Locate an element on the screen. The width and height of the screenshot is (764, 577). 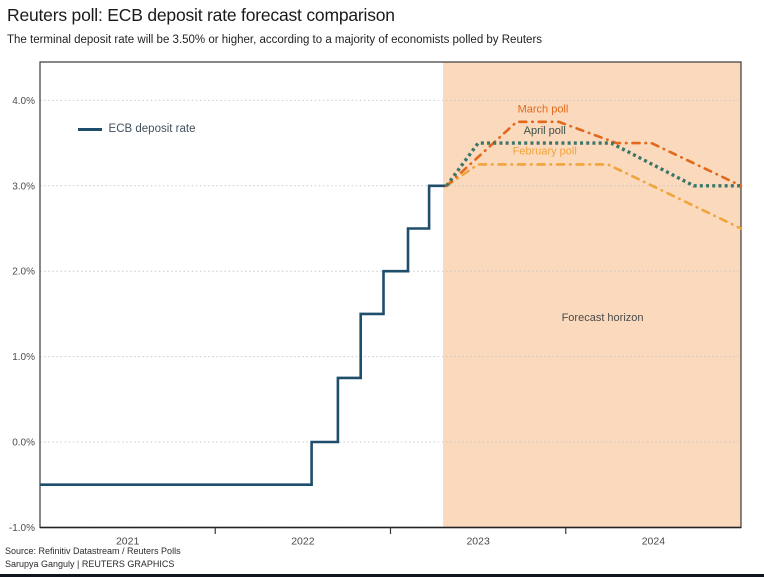
y-axis-tick-label: 0.0% is located at coordinates (23, 443).